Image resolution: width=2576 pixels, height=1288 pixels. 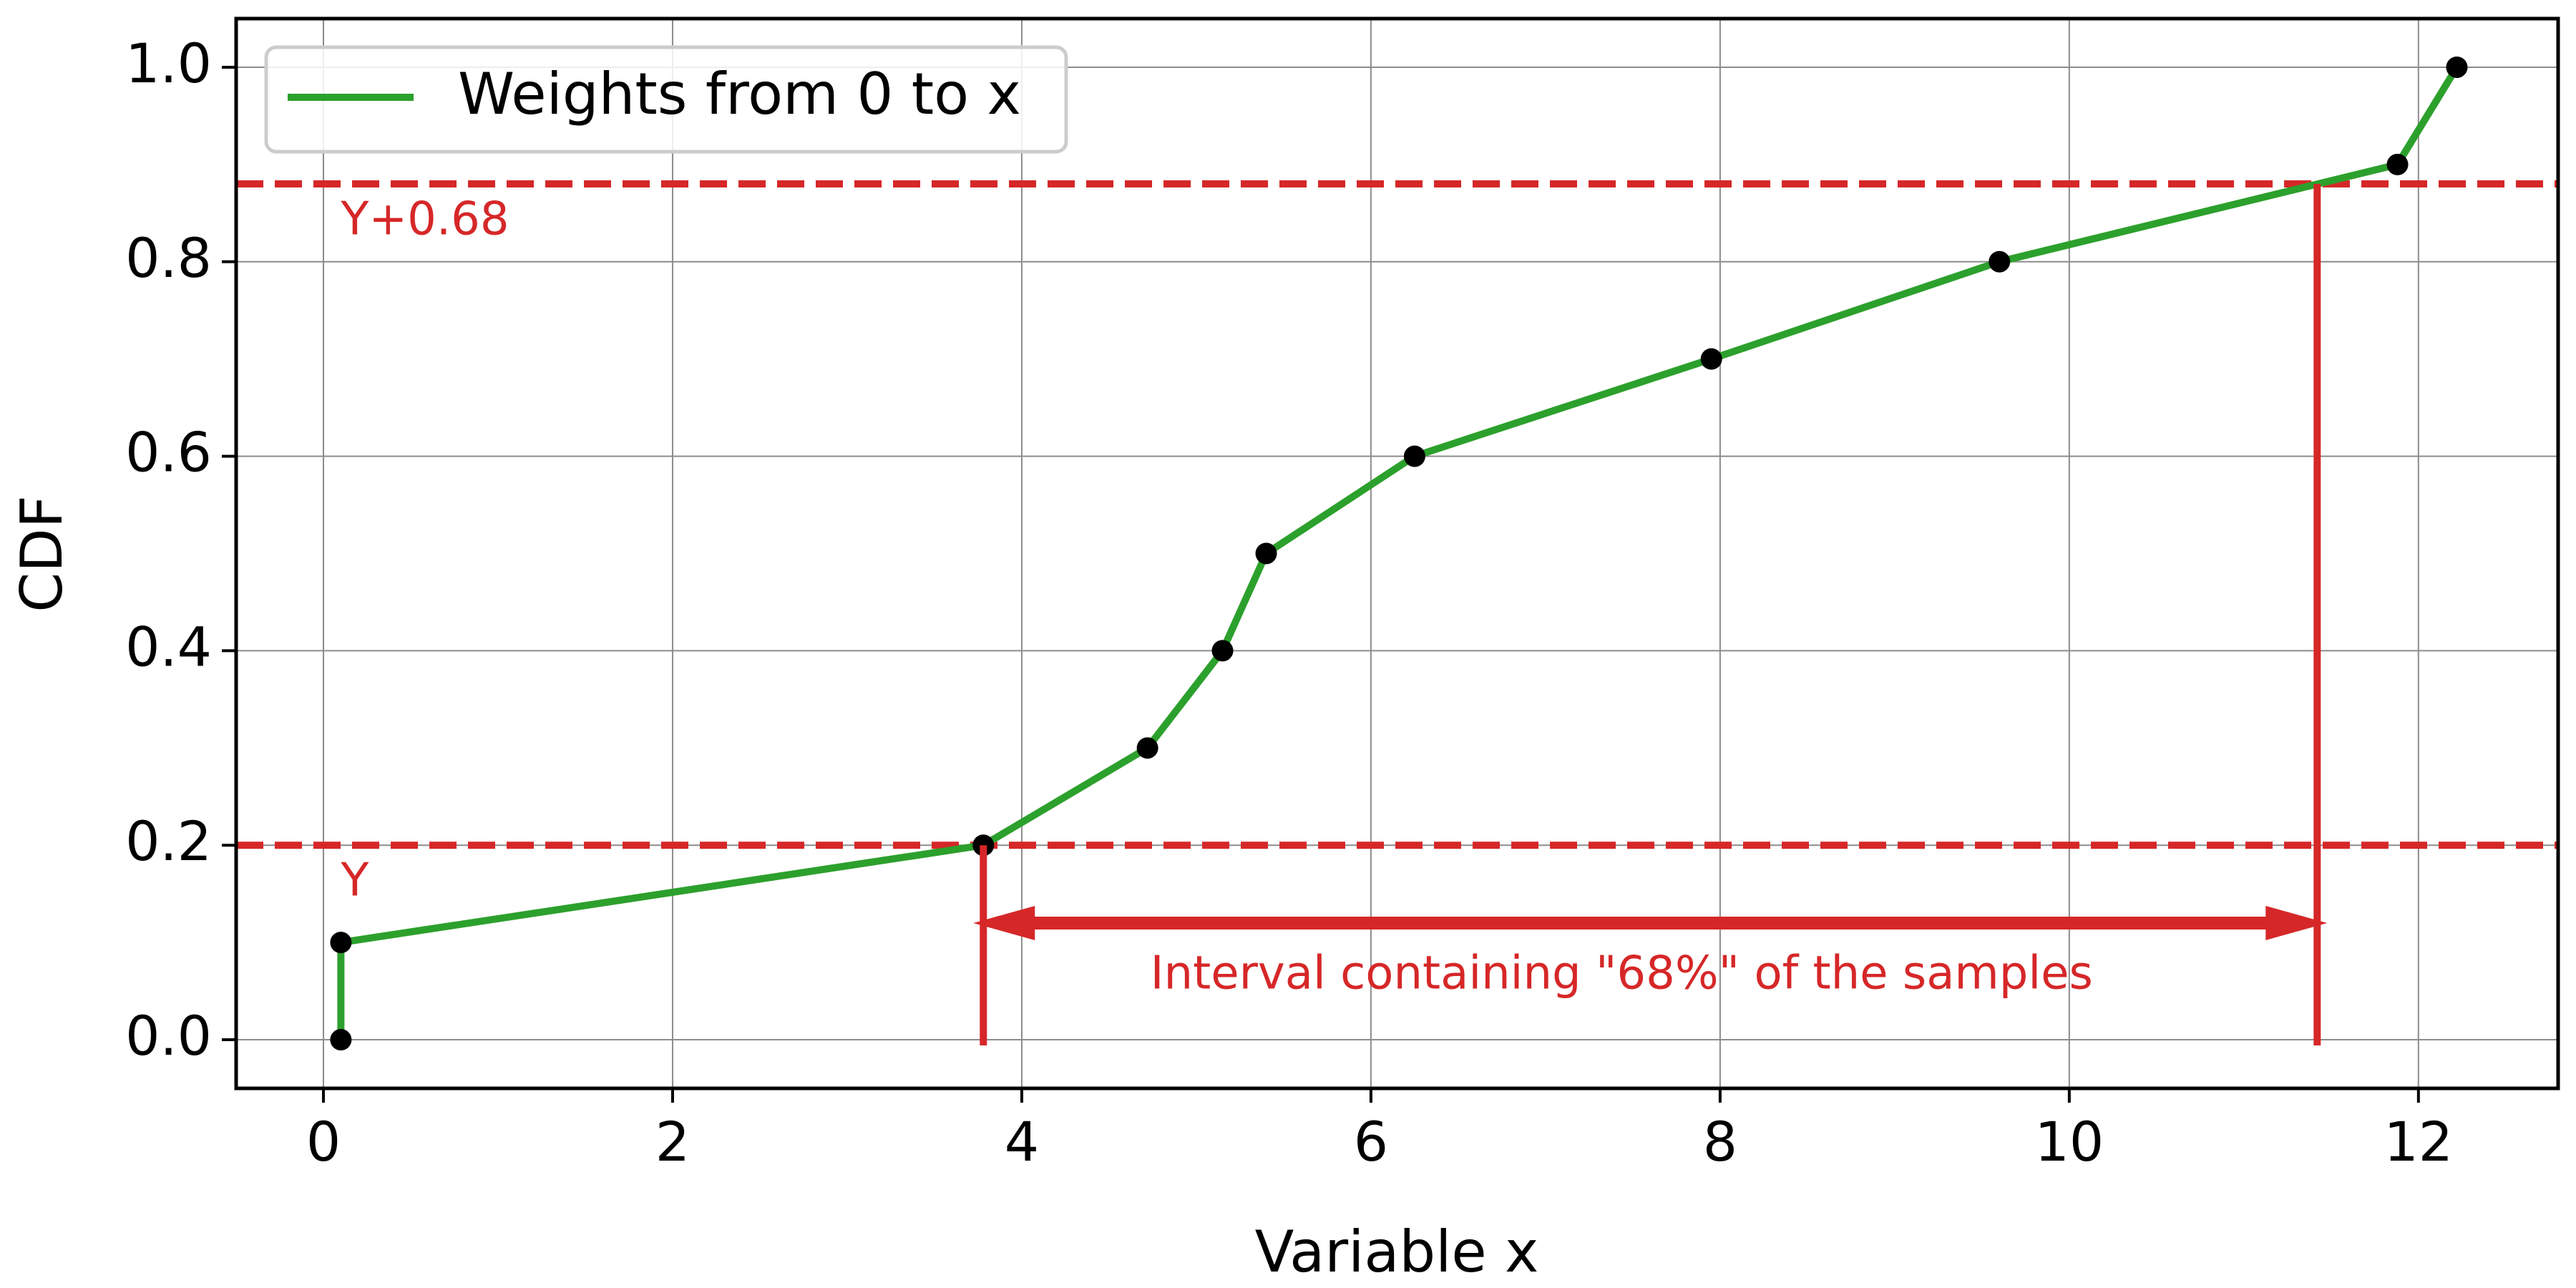 I want to click on legend-label: Weights from 0 to x, so click(x=739, y=94).